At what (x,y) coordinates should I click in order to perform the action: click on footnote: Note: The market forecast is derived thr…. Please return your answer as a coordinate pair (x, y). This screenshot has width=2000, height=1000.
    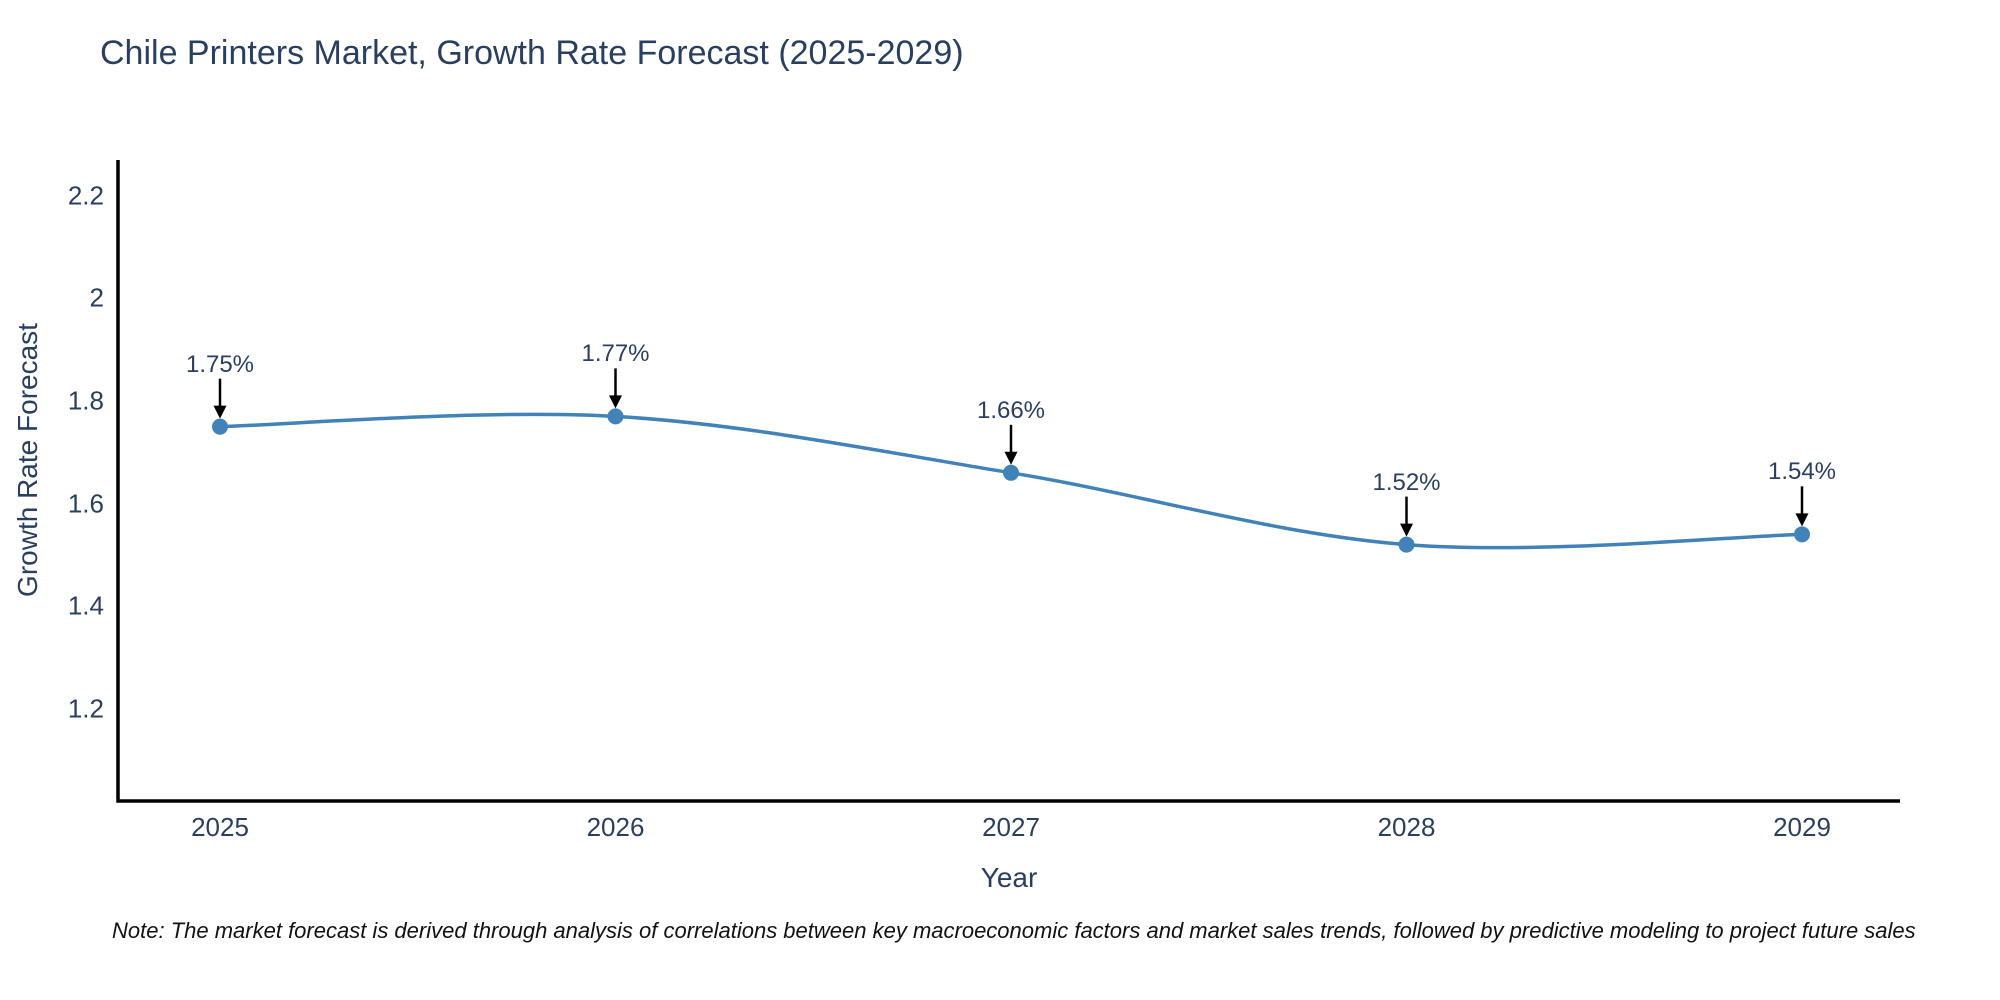
    Looking at the image, I should click on (1014, 930).